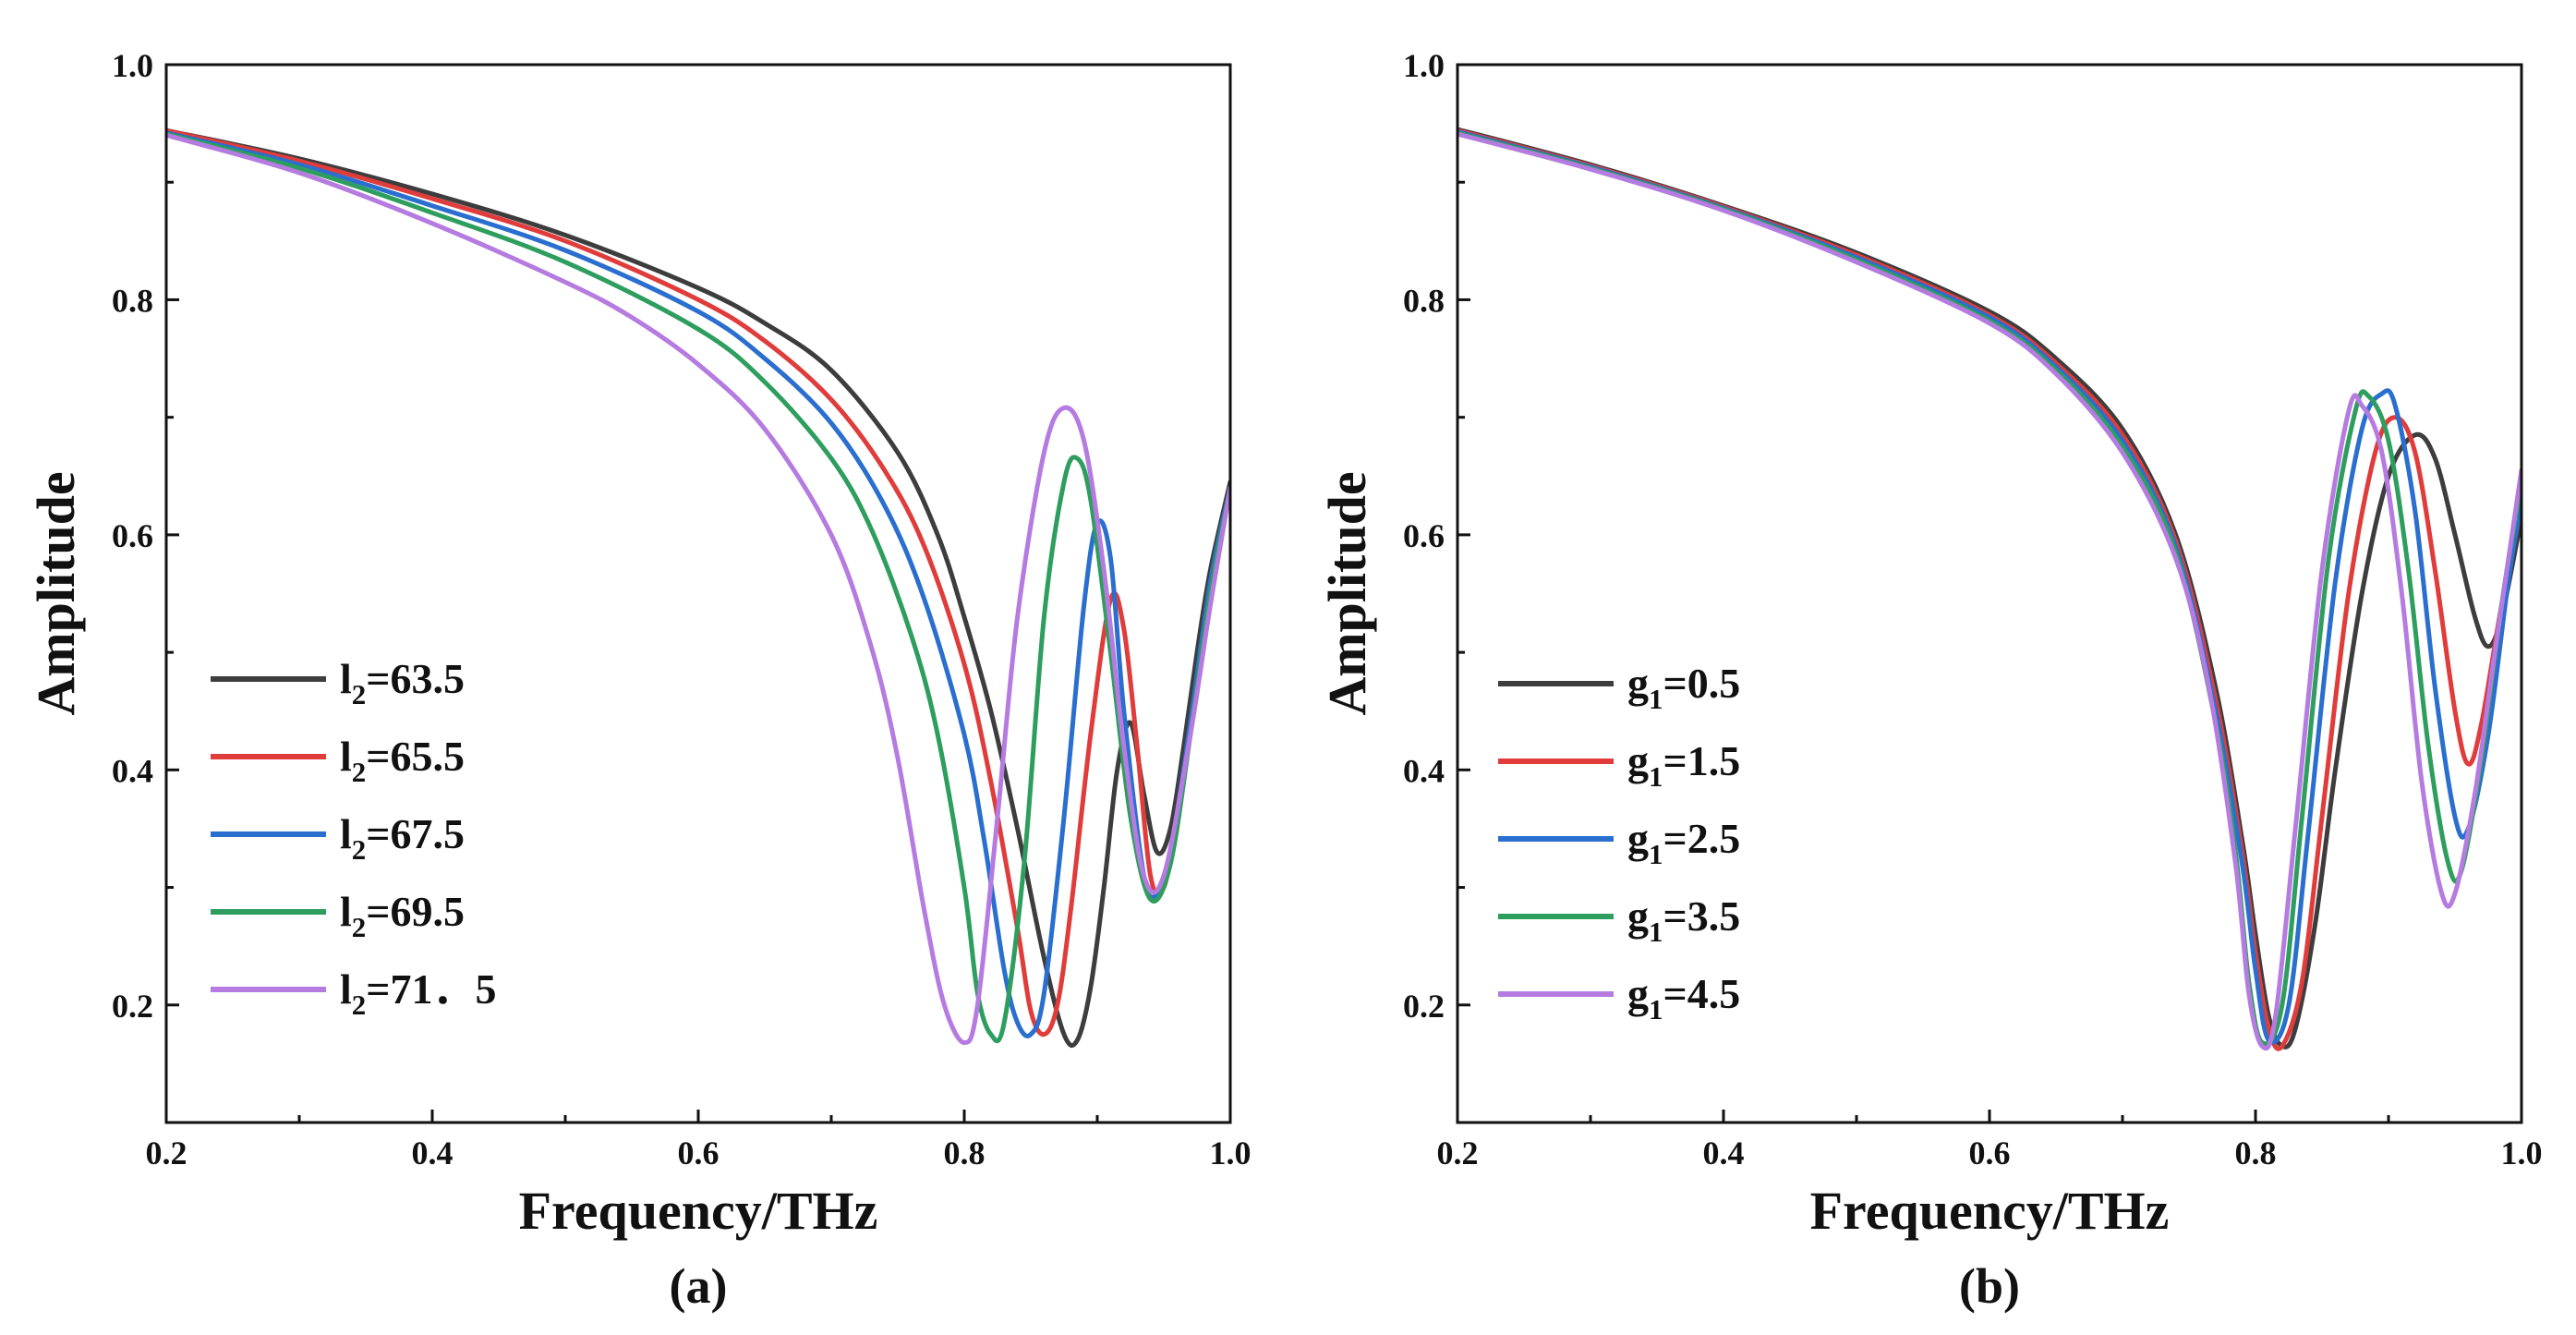 This screenshot has height=1335, width=2576. I want to click on legend-label: l2=65.5, so click(402, 761).